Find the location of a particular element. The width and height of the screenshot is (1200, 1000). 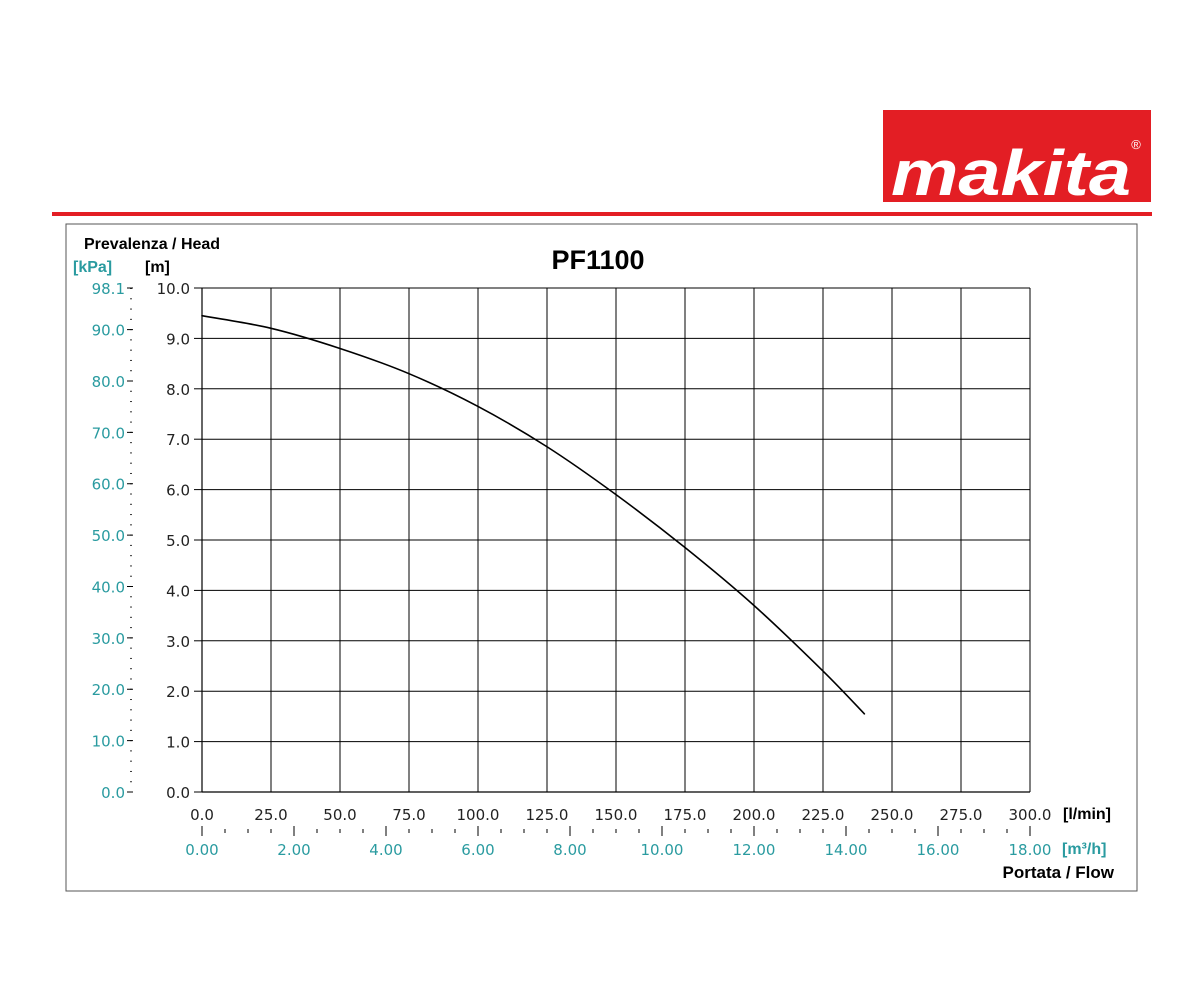

y2-tick-label: 90.0 is located at coordinates (108, 331).